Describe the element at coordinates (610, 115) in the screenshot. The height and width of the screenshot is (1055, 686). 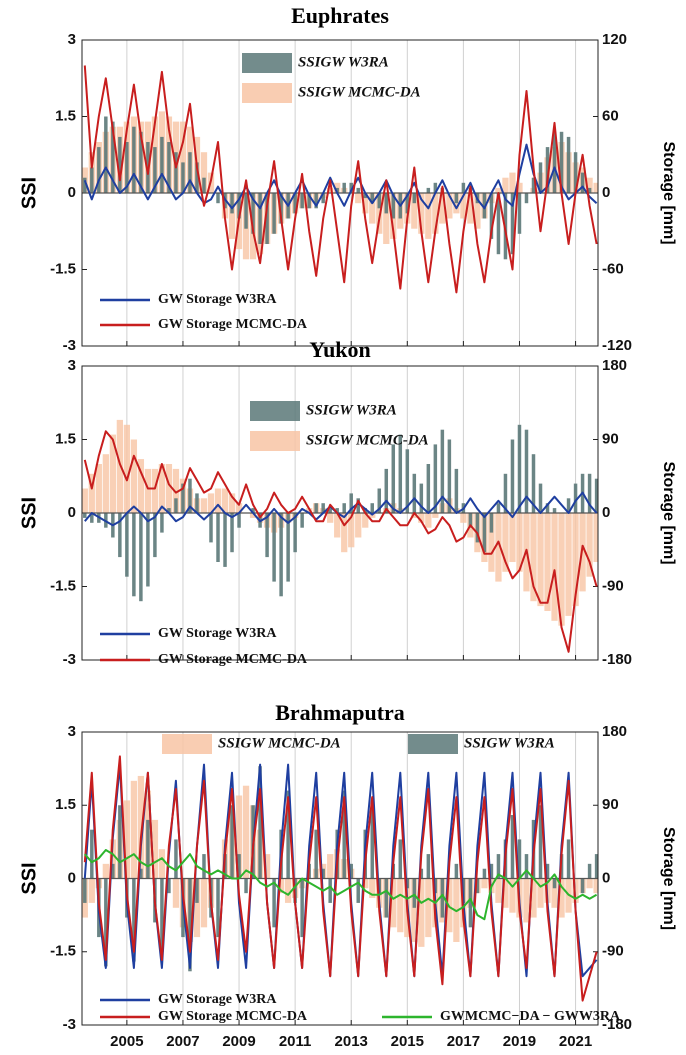
I see `y2-tick-label: 60` at that location.